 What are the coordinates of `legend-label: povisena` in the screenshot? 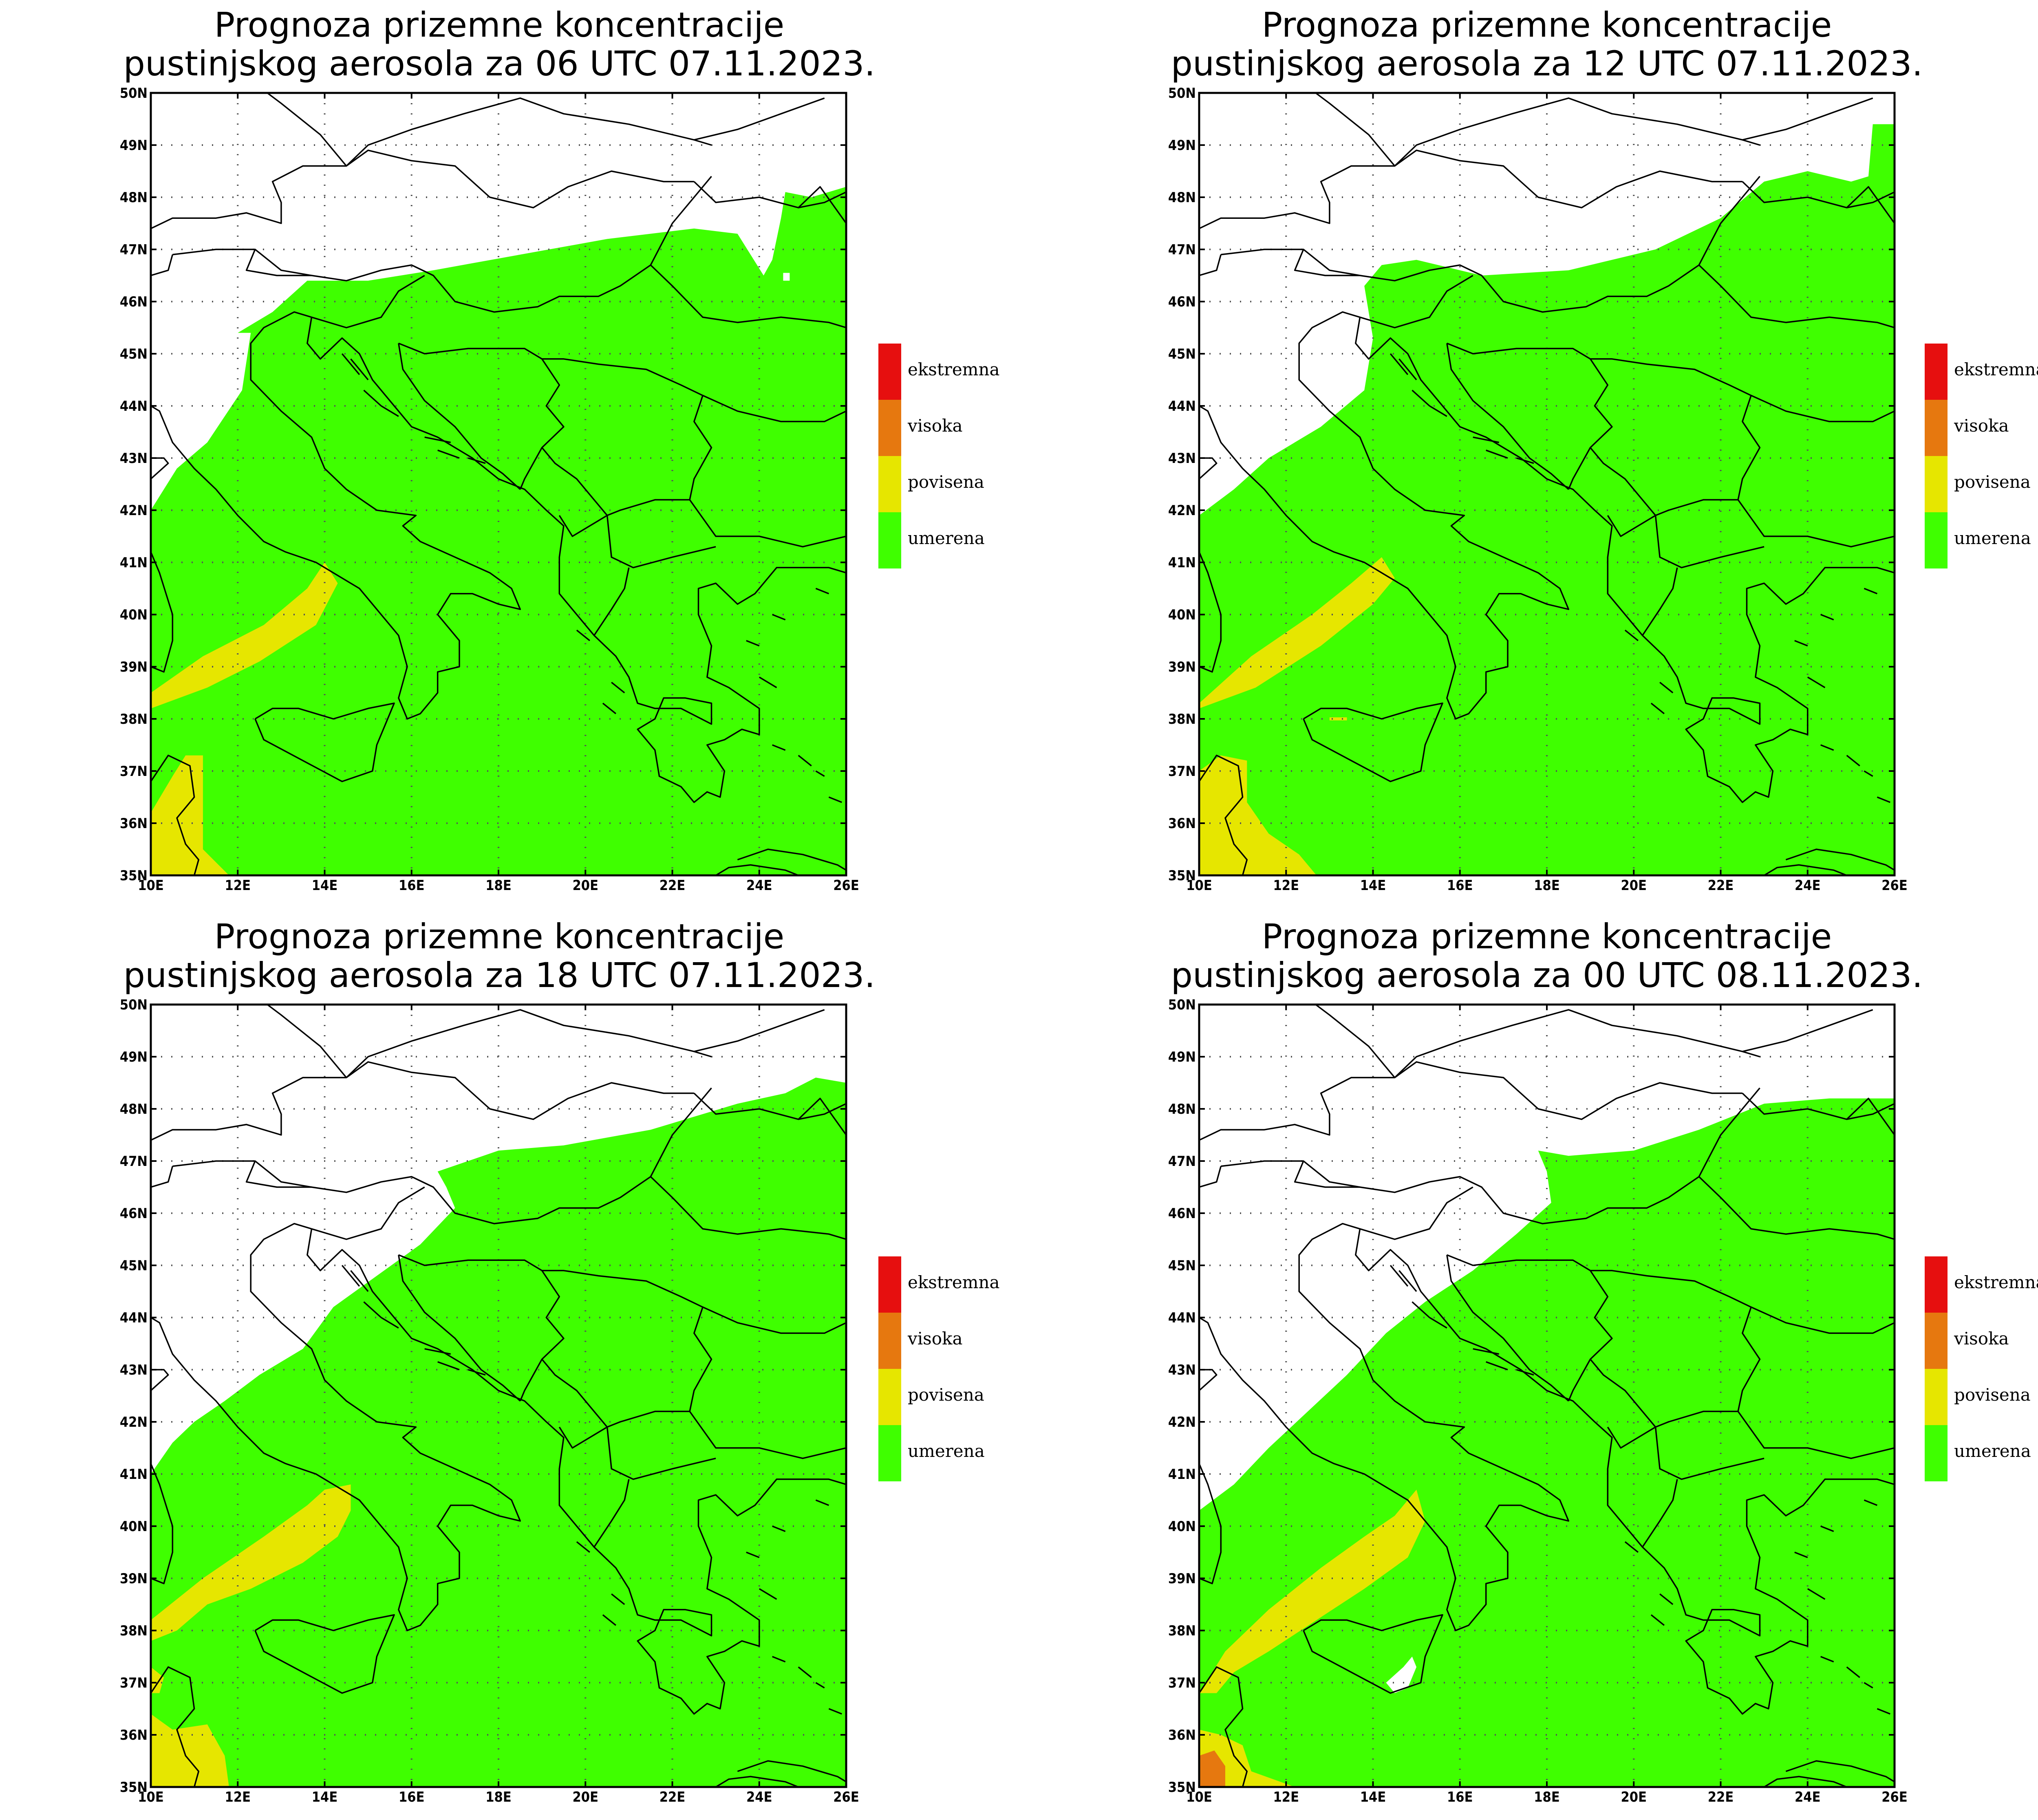 It's located at (1993, 1395).